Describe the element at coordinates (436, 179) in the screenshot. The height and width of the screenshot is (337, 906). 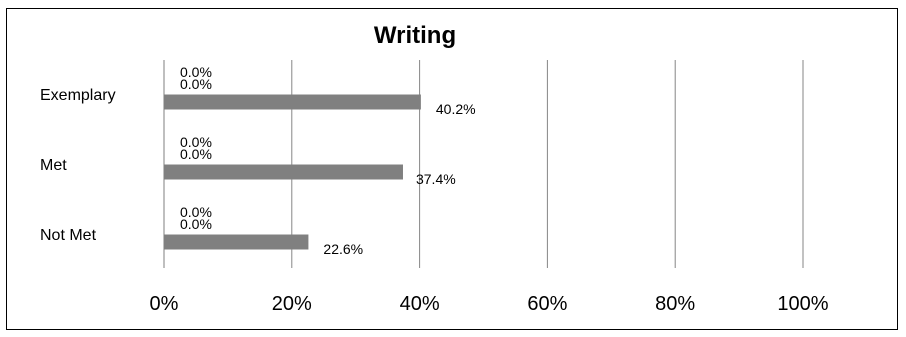
I see `data-label: 37.4%` at that location.